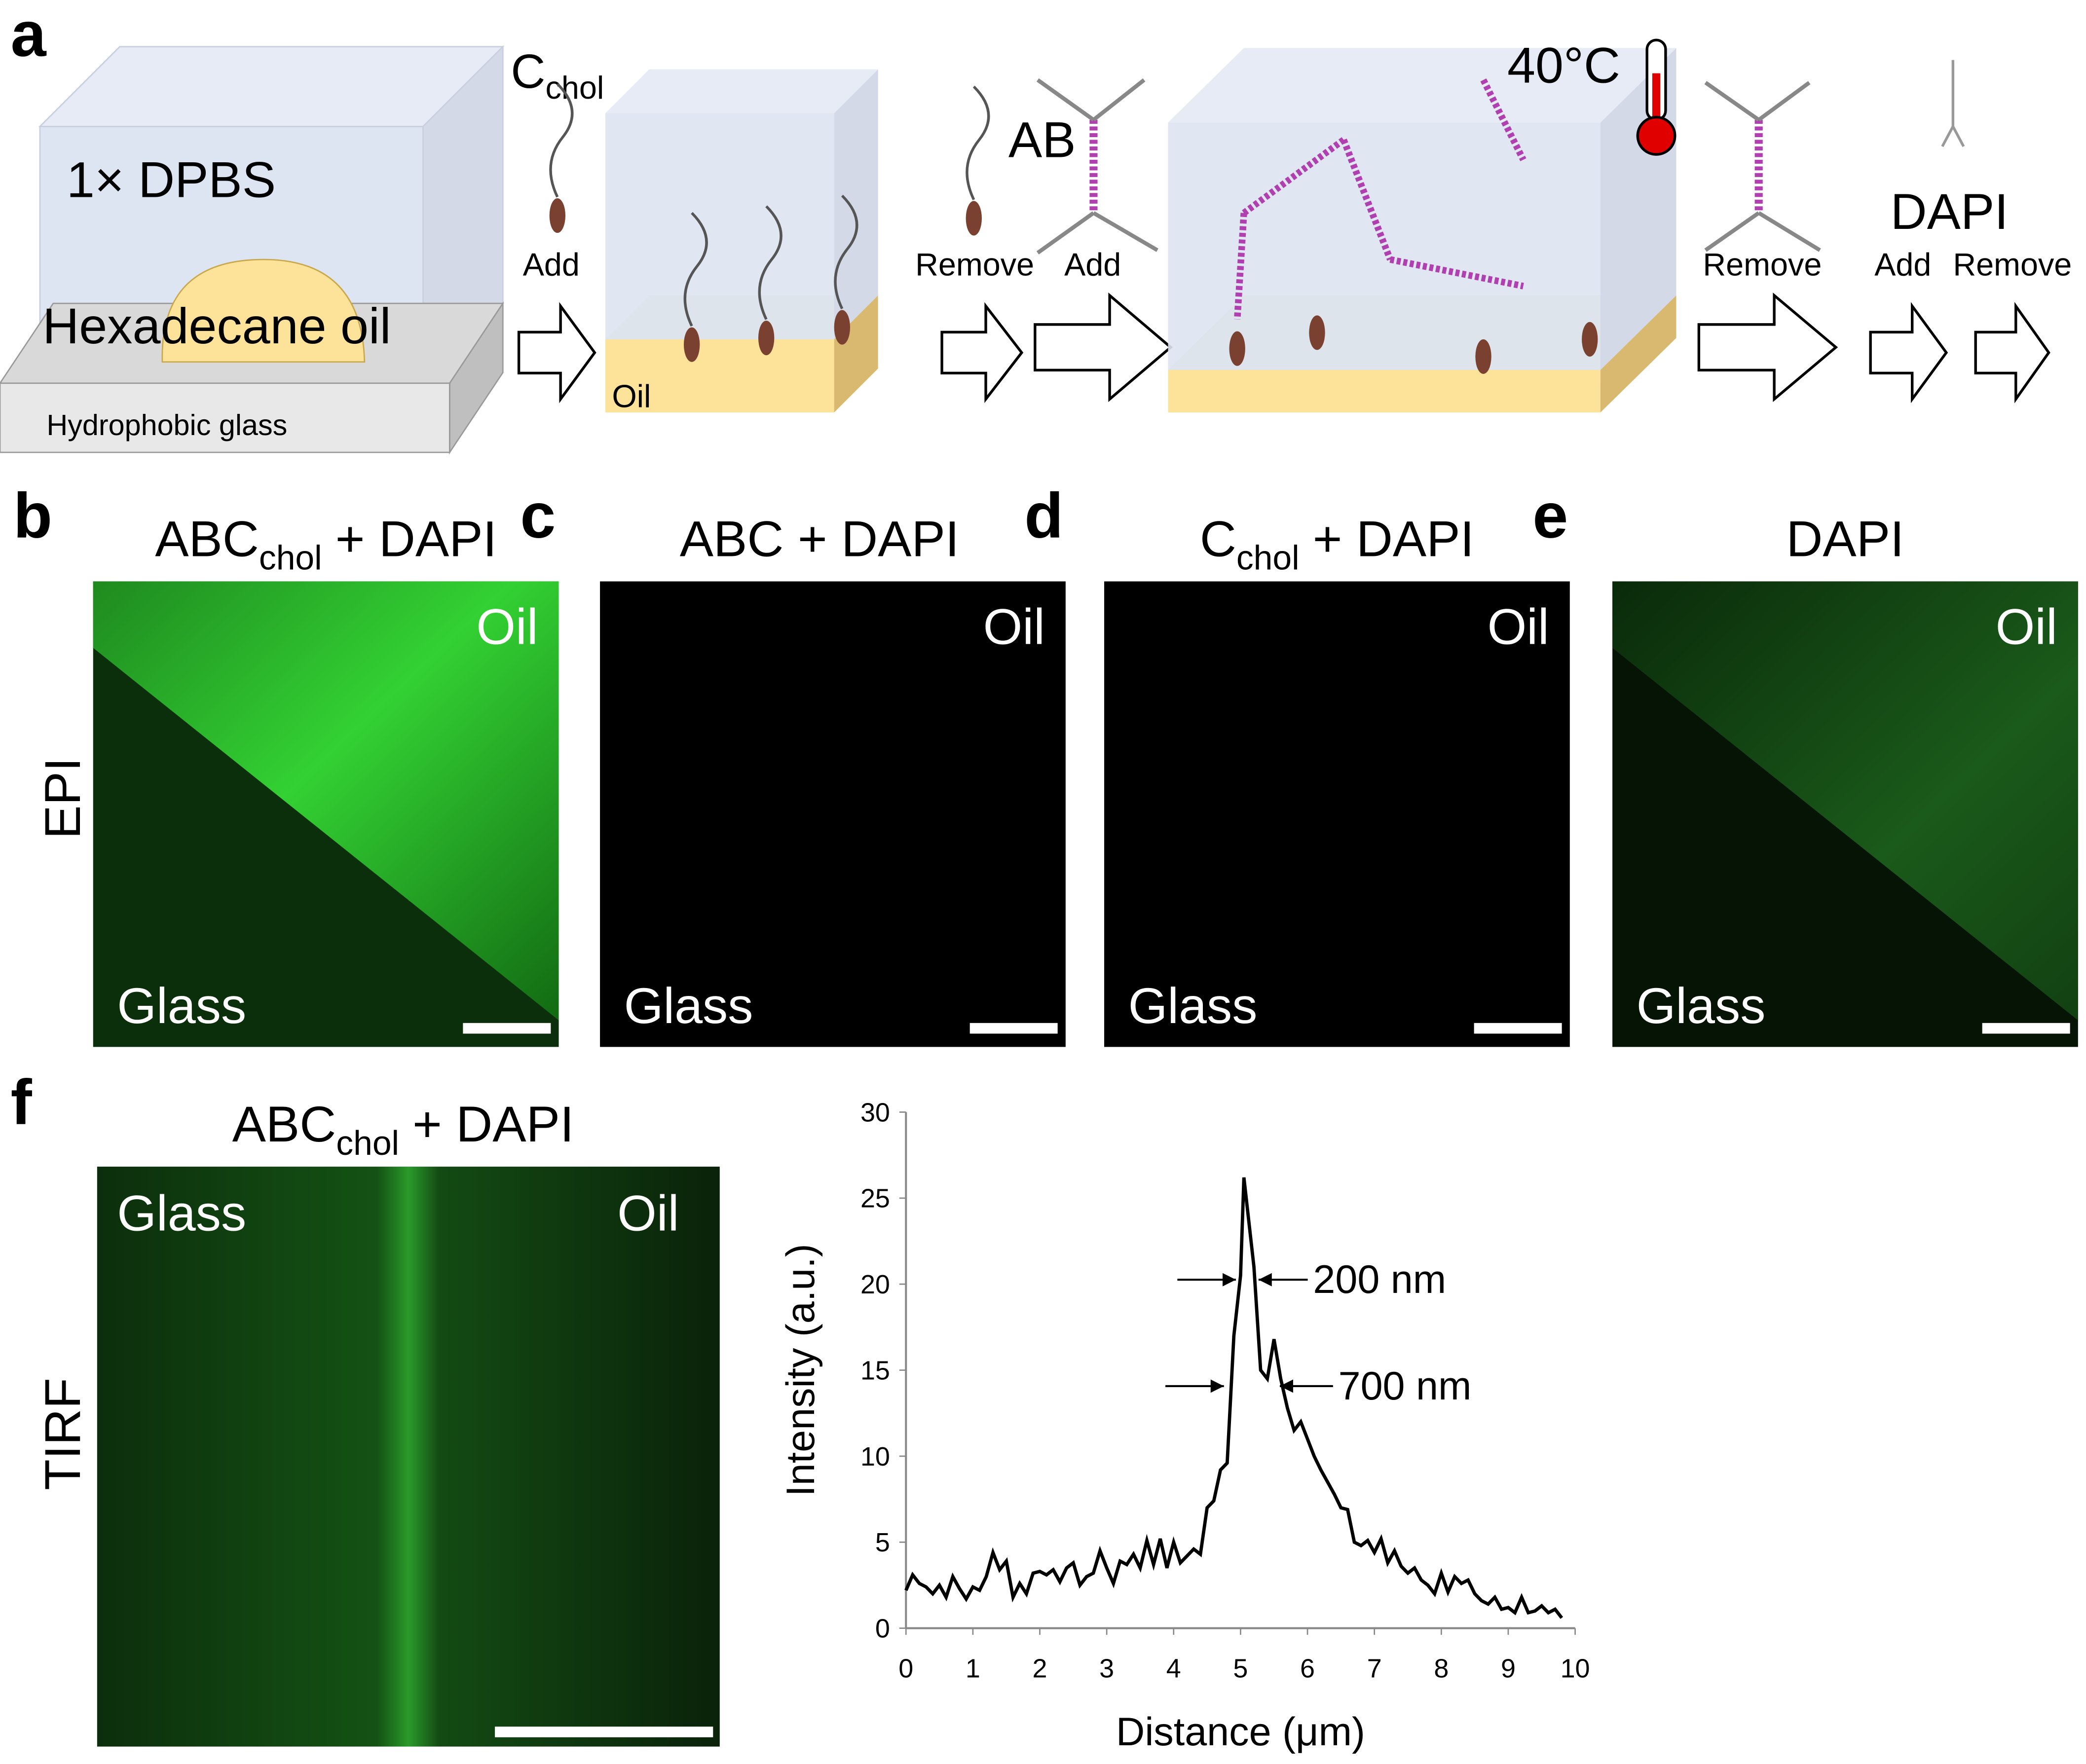 This screenshot has height=1764, width=2086. I want to click on water-front, so click(719, 226).